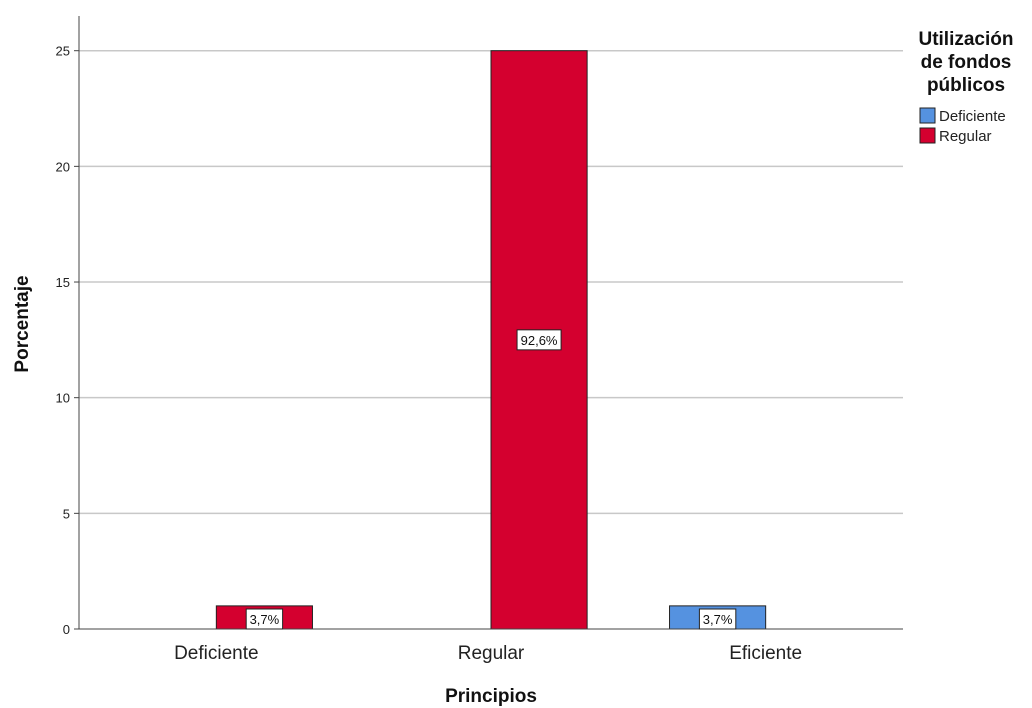 Image resolution: width=1032 pixels, height=708 pixels. I want to click on data-label: 92,6%, so click(539, 340).